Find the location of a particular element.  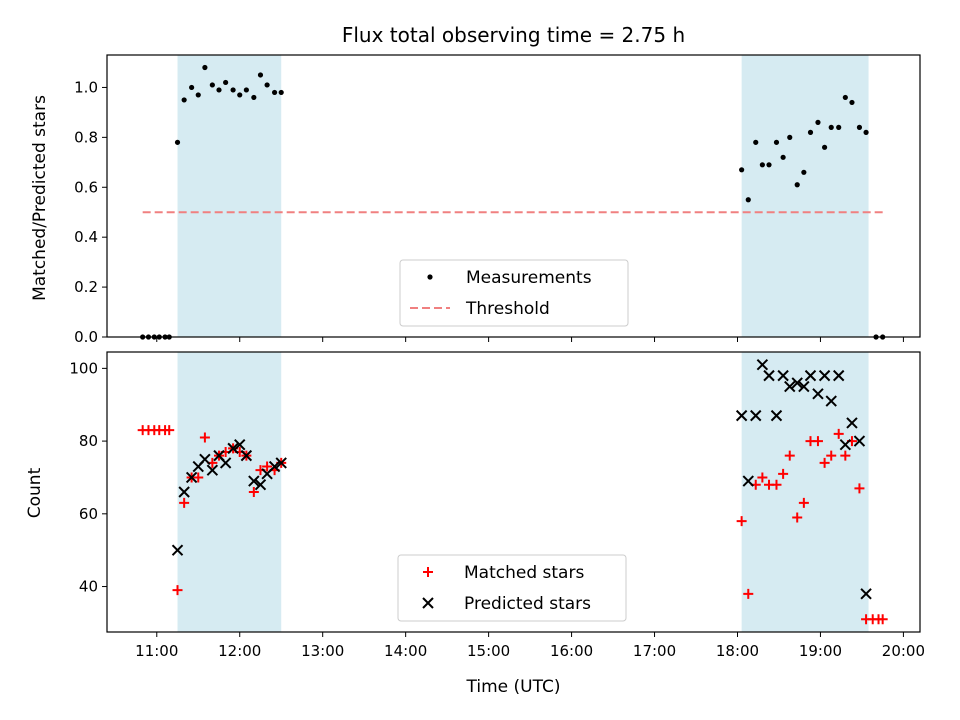

bottom-y-axis-label: Count is located at coordinates (35, 492).